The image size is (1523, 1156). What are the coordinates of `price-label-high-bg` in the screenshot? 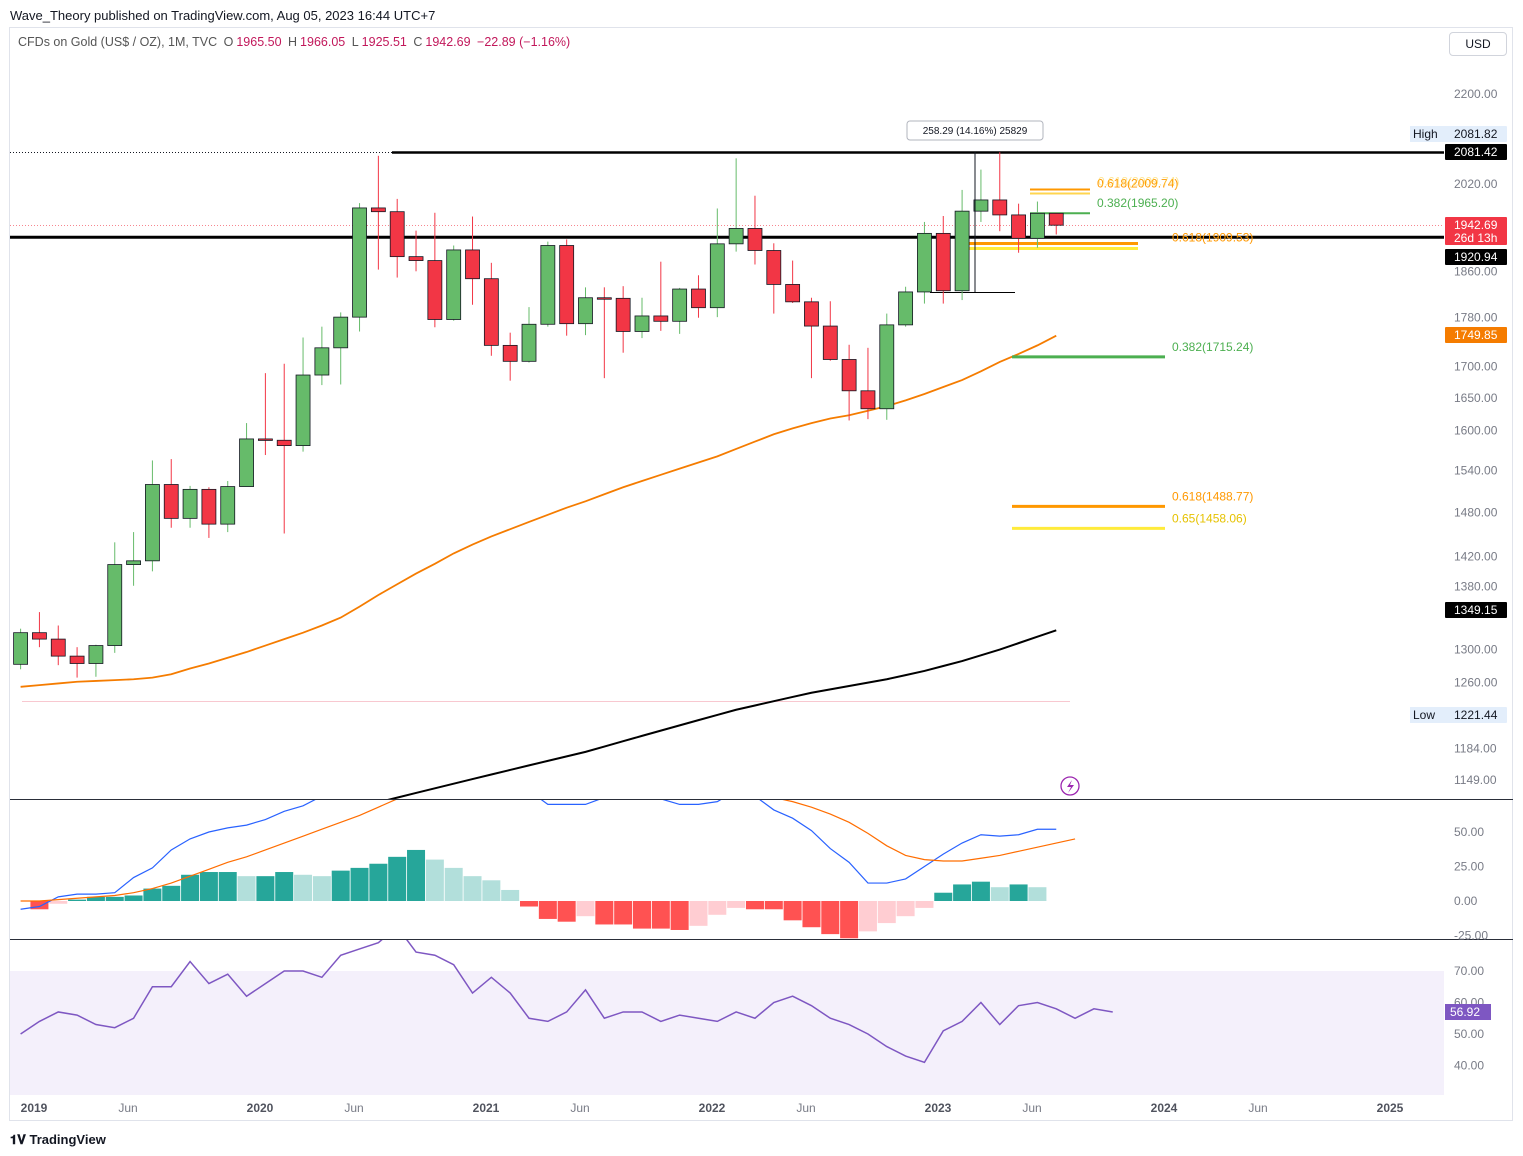 It's located at (1476, 134).